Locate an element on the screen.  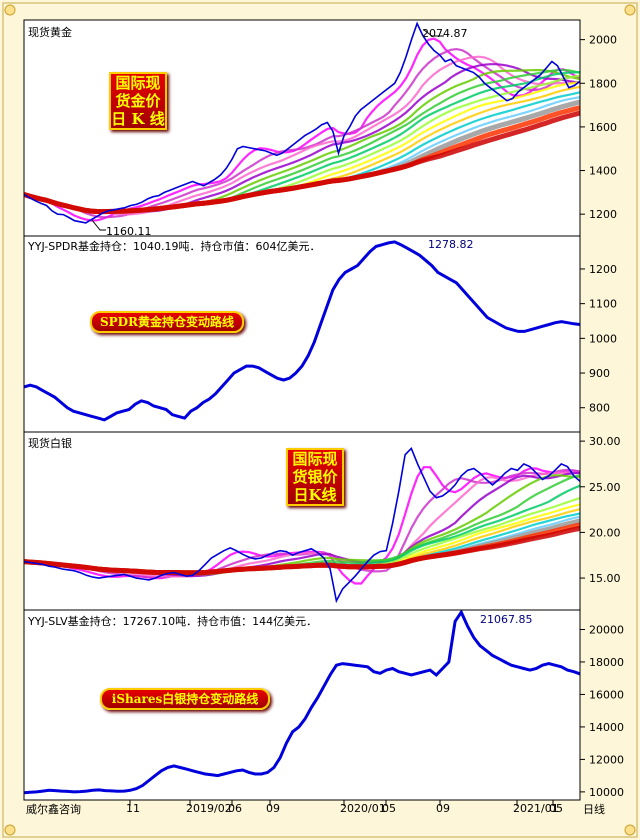
slv-high-label: 21067.85 is located at coordinates (506, 619).